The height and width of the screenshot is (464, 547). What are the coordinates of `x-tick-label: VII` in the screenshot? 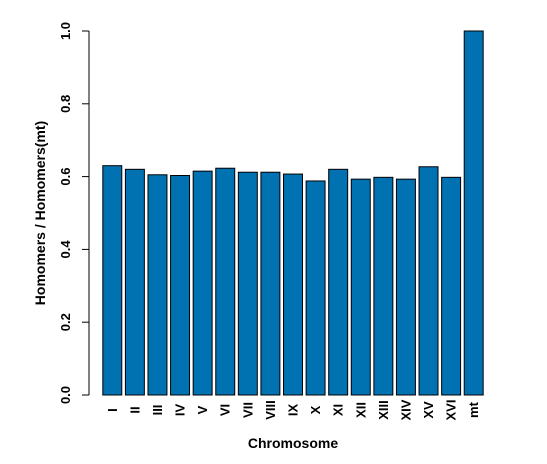 It's located at (247, 410).